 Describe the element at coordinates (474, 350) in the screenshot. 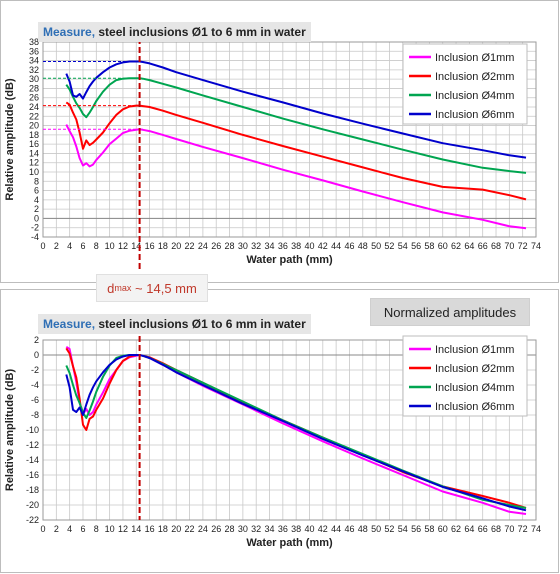

I see `chart2-legend-label: Inclusion Ø1mm` at that location.